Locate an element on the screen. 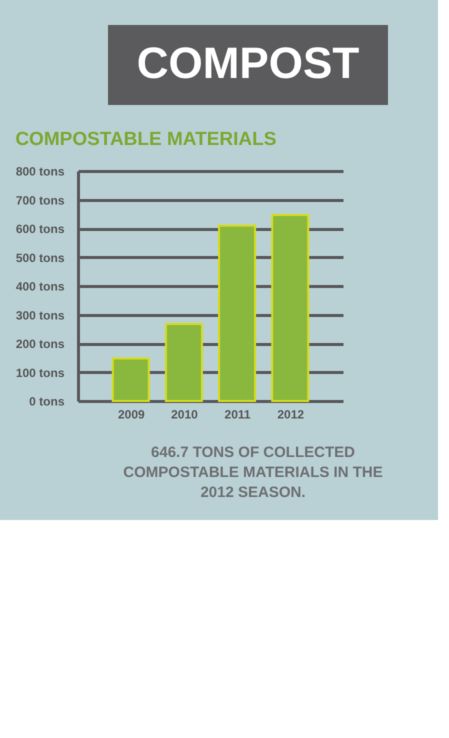 The height and width of the screenshot is (738, 449). x-tick-label: 2011 is located at coordinates (237, 415).